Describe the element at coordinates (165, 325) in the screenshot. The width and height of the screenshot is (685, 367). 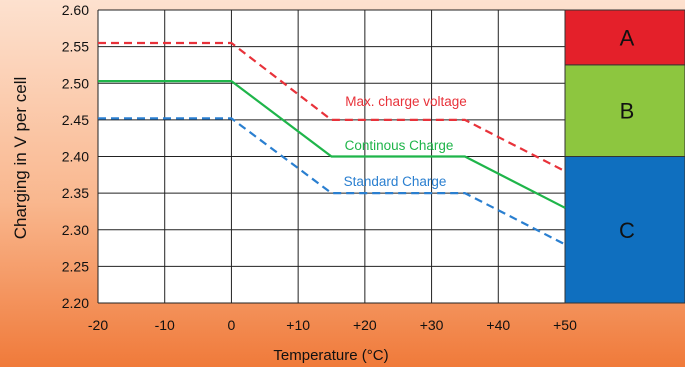
I see `x-tick-label-1: -10` at that location.